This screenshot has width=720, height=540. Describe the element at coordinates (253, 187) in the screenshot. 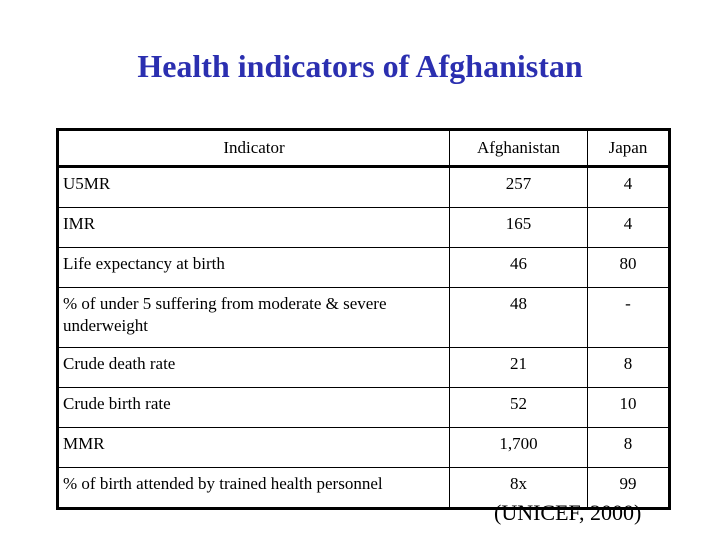

I see `indicator-cell: U5MR` at that location.